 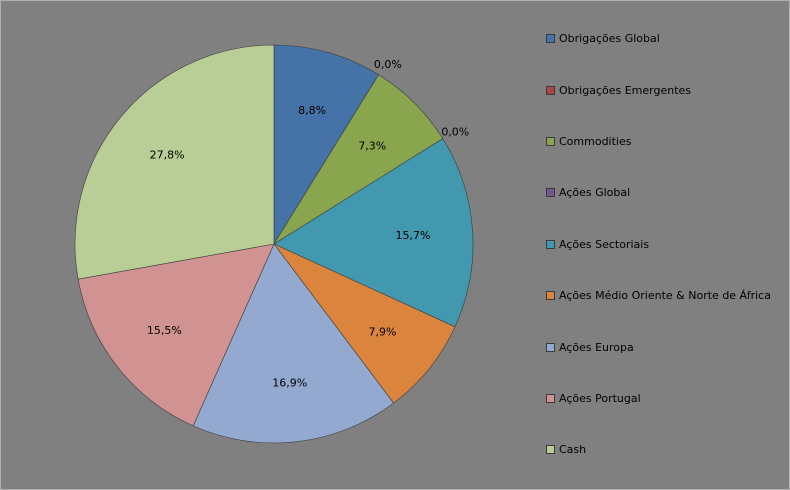 What do you see at coordinates (413, 235) in the screenshot?
I see `data-label: 15,7%` at bounding box center [413, 235].